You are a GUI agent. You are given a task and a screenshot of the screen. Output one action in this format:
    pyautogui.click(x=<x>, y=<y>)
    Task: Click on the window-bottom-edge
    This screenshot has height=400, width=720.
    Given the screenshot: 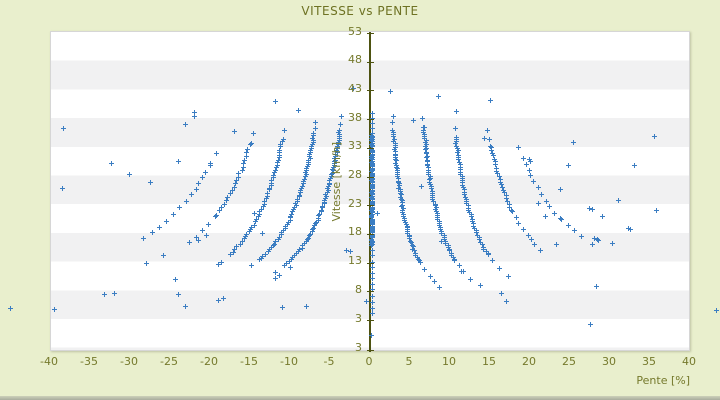 What is the action you would take?
    pyautogui.click(x=360, y=398)
    